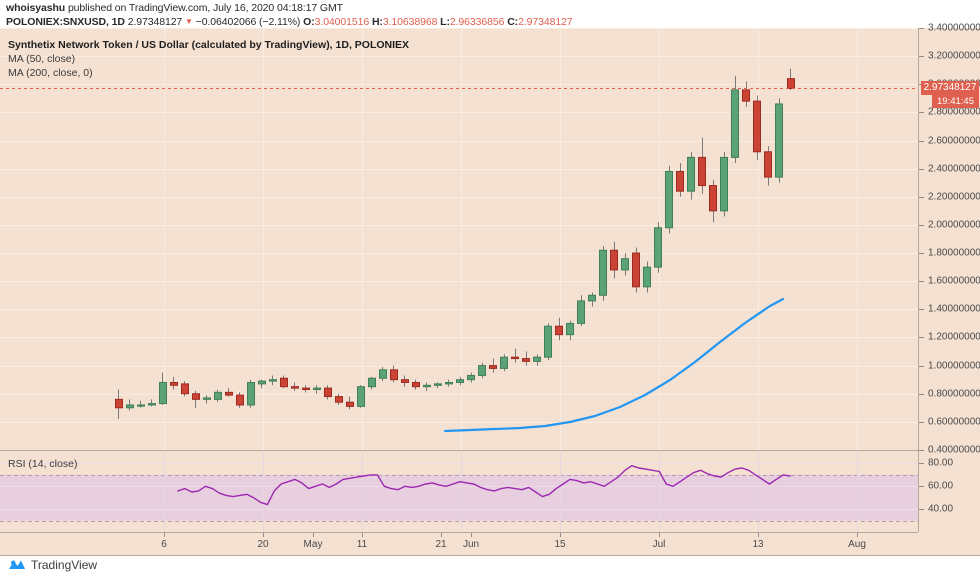 The image size is (980, 580). What do you see at coordinates (954, 141) in the screenshot?
I see `price-axis-label: 2.60000000` at bounding box center [954, 141].